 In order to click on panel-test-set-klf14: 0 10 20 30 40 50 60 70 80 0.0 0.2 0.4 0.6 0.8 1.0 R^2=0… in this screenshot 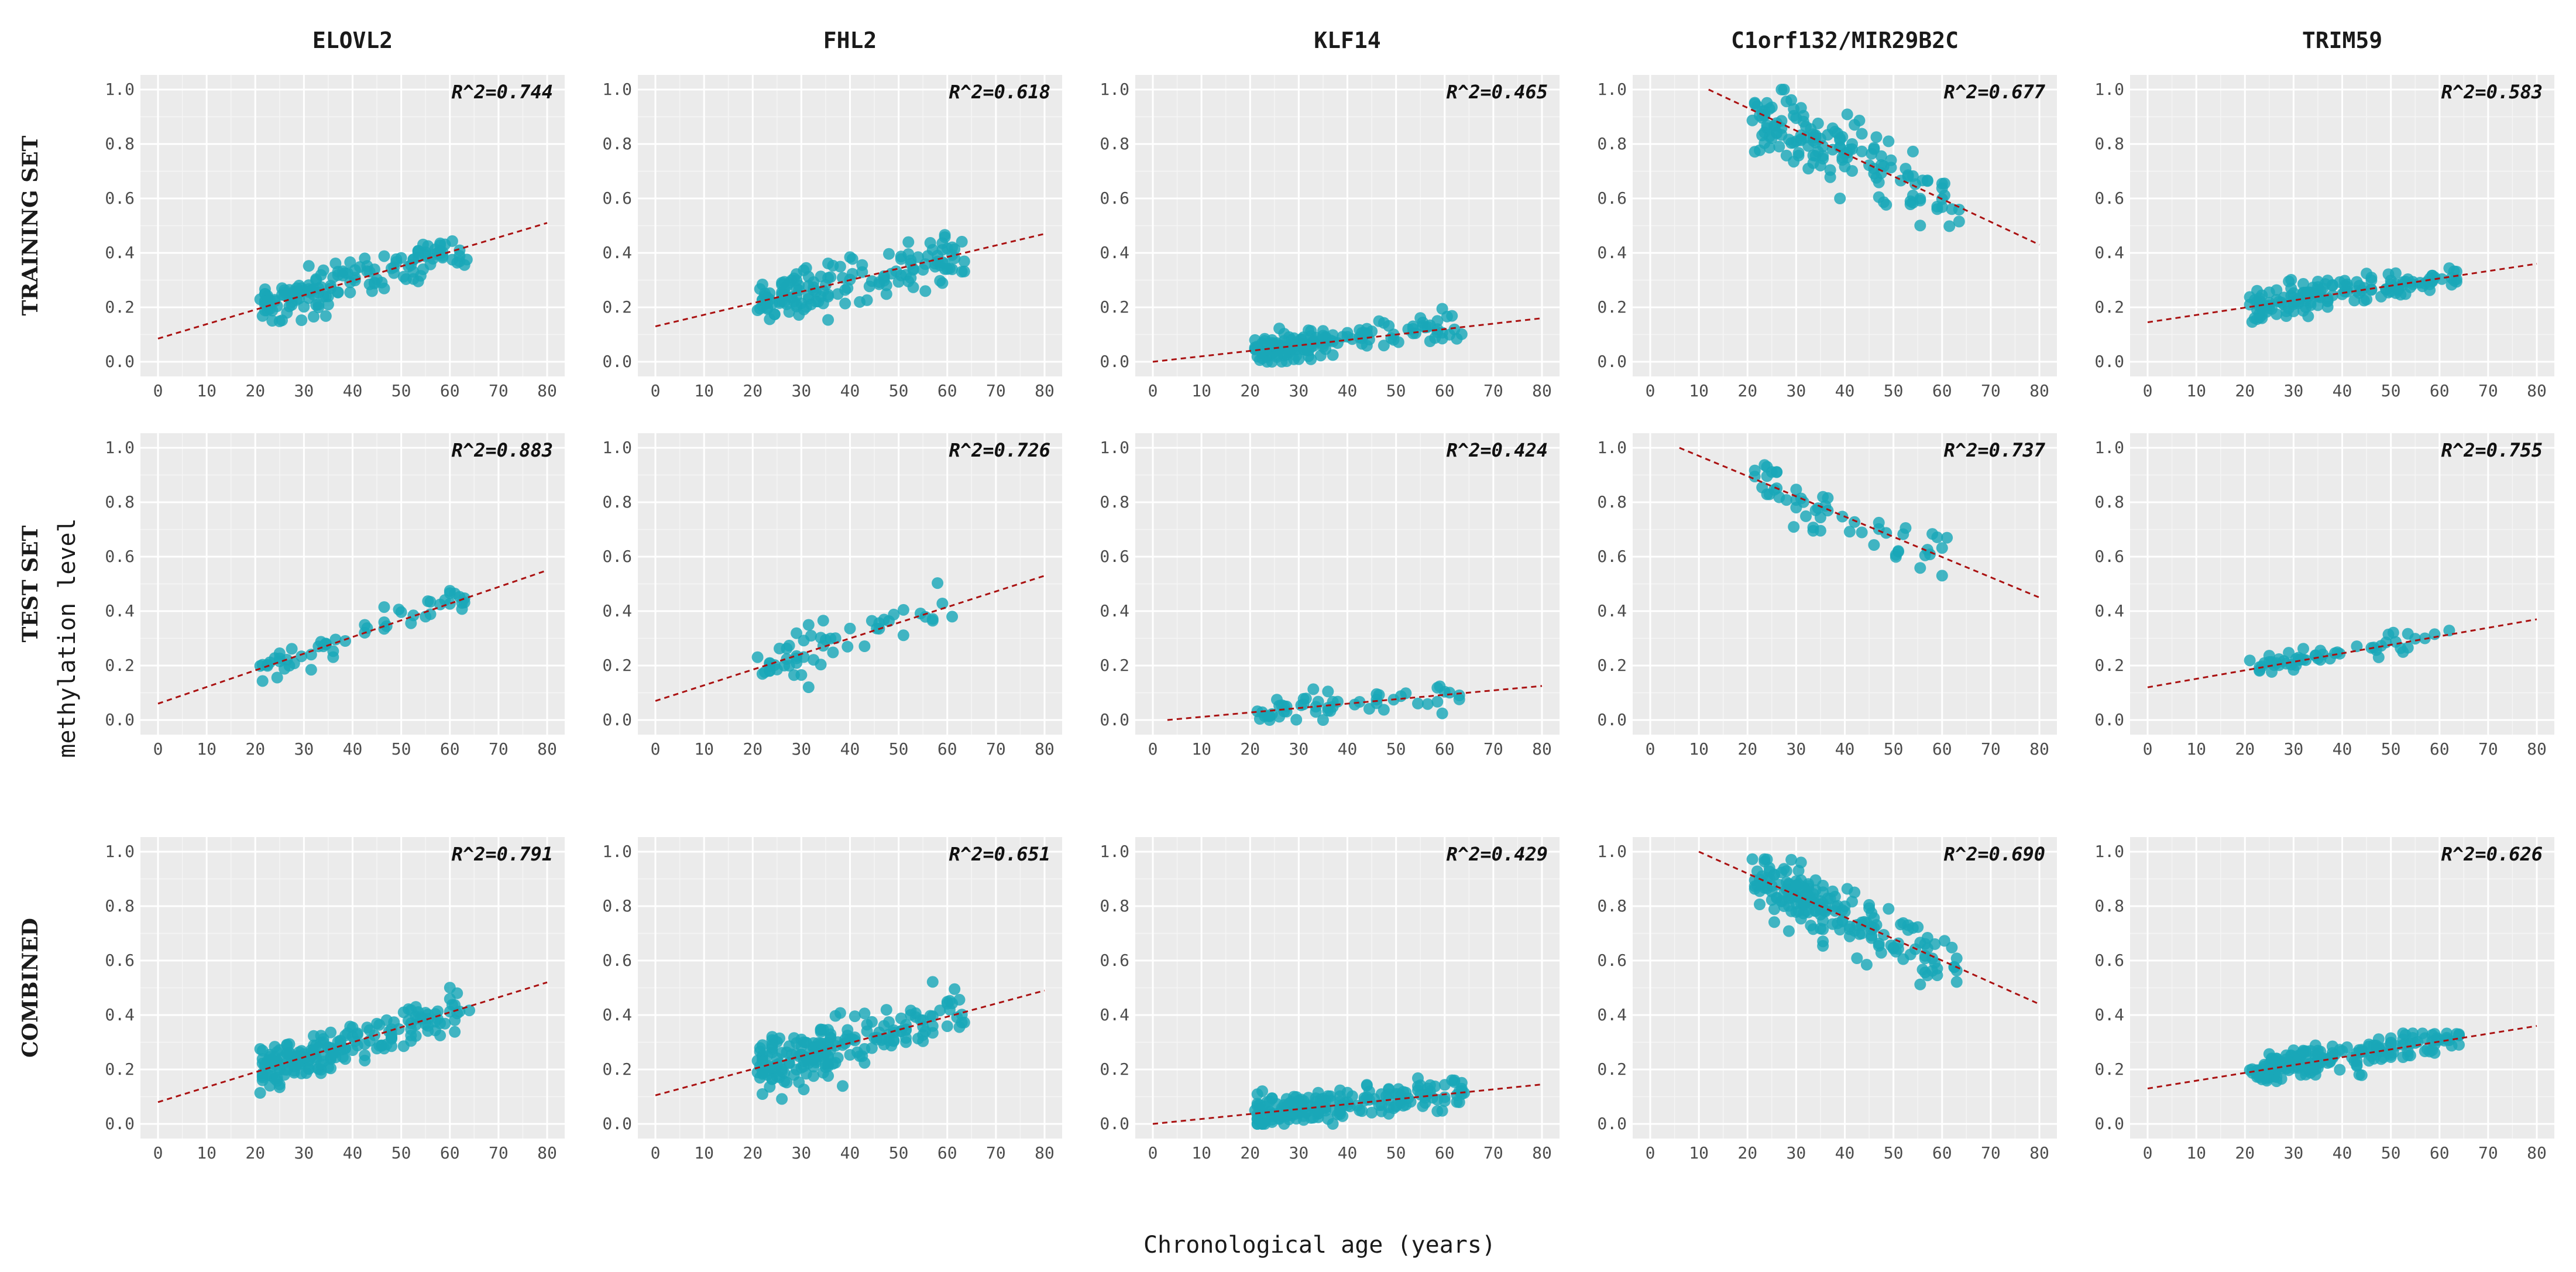, I will do `click(1330, 596)`.